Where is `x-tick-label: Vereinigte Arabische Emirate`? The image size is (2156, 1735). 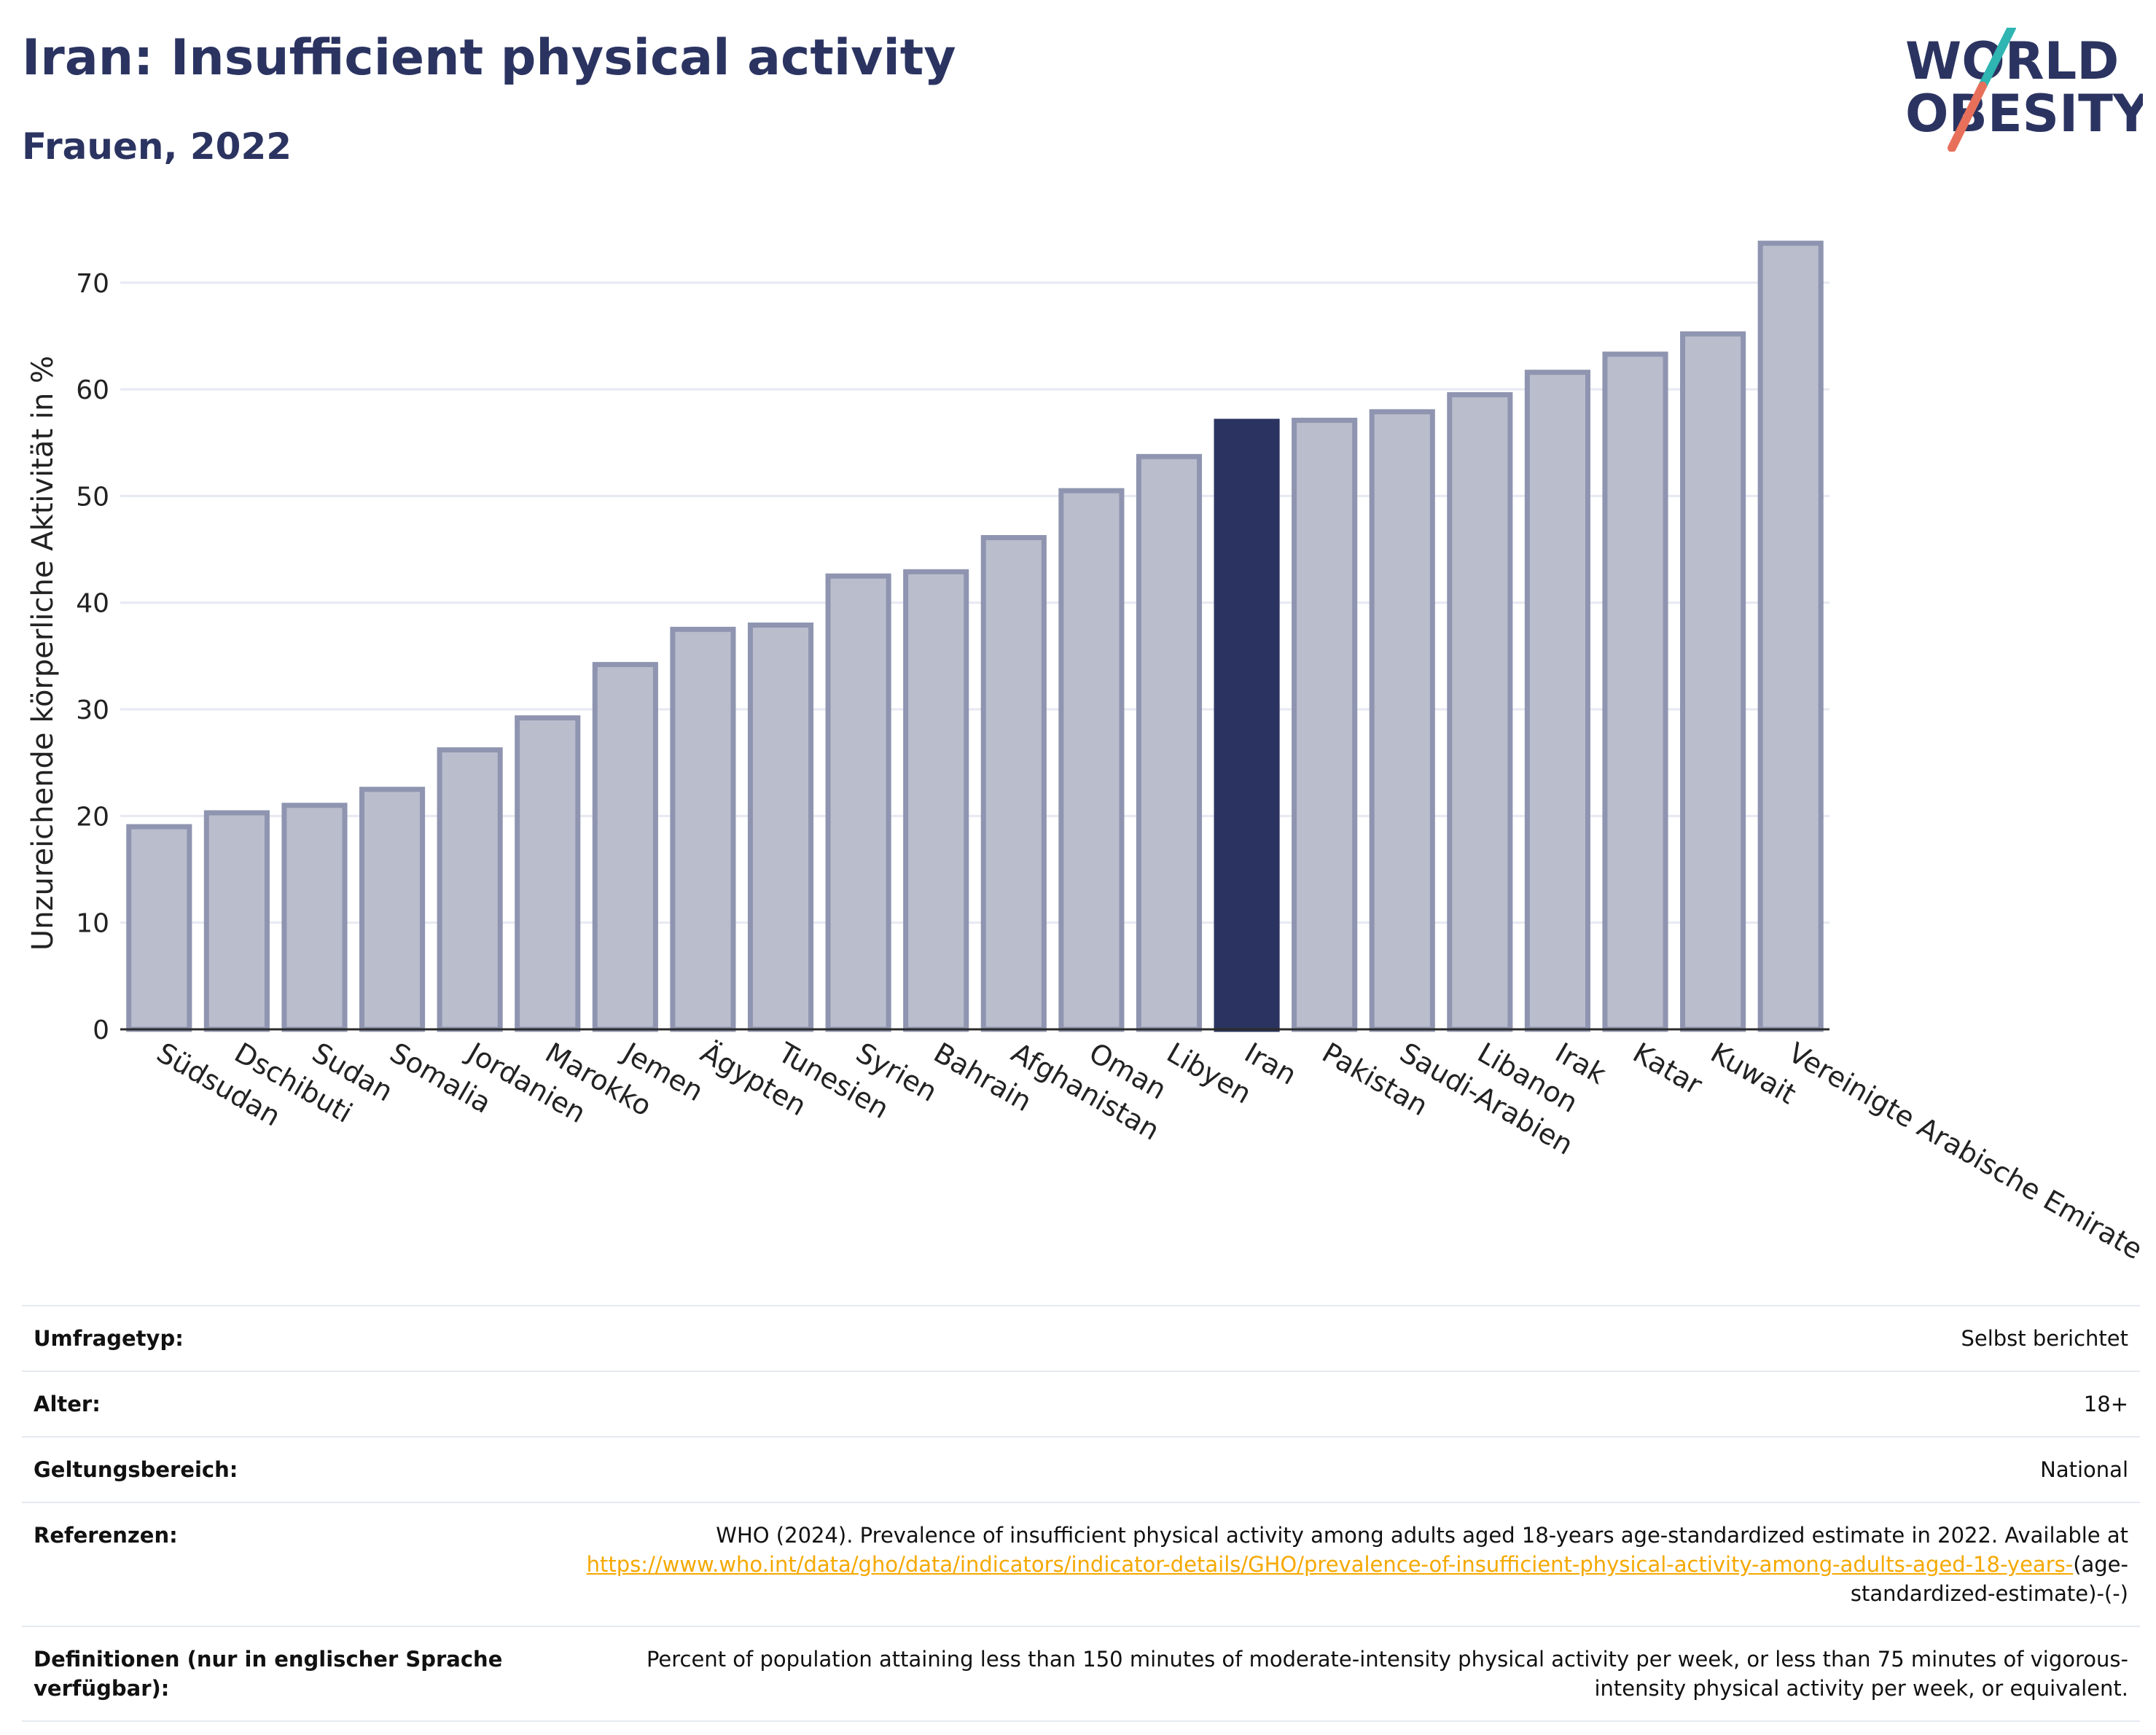
x-tick-label: Vereinigte Arabische Emirate is located at coordinates (1966, 1151).